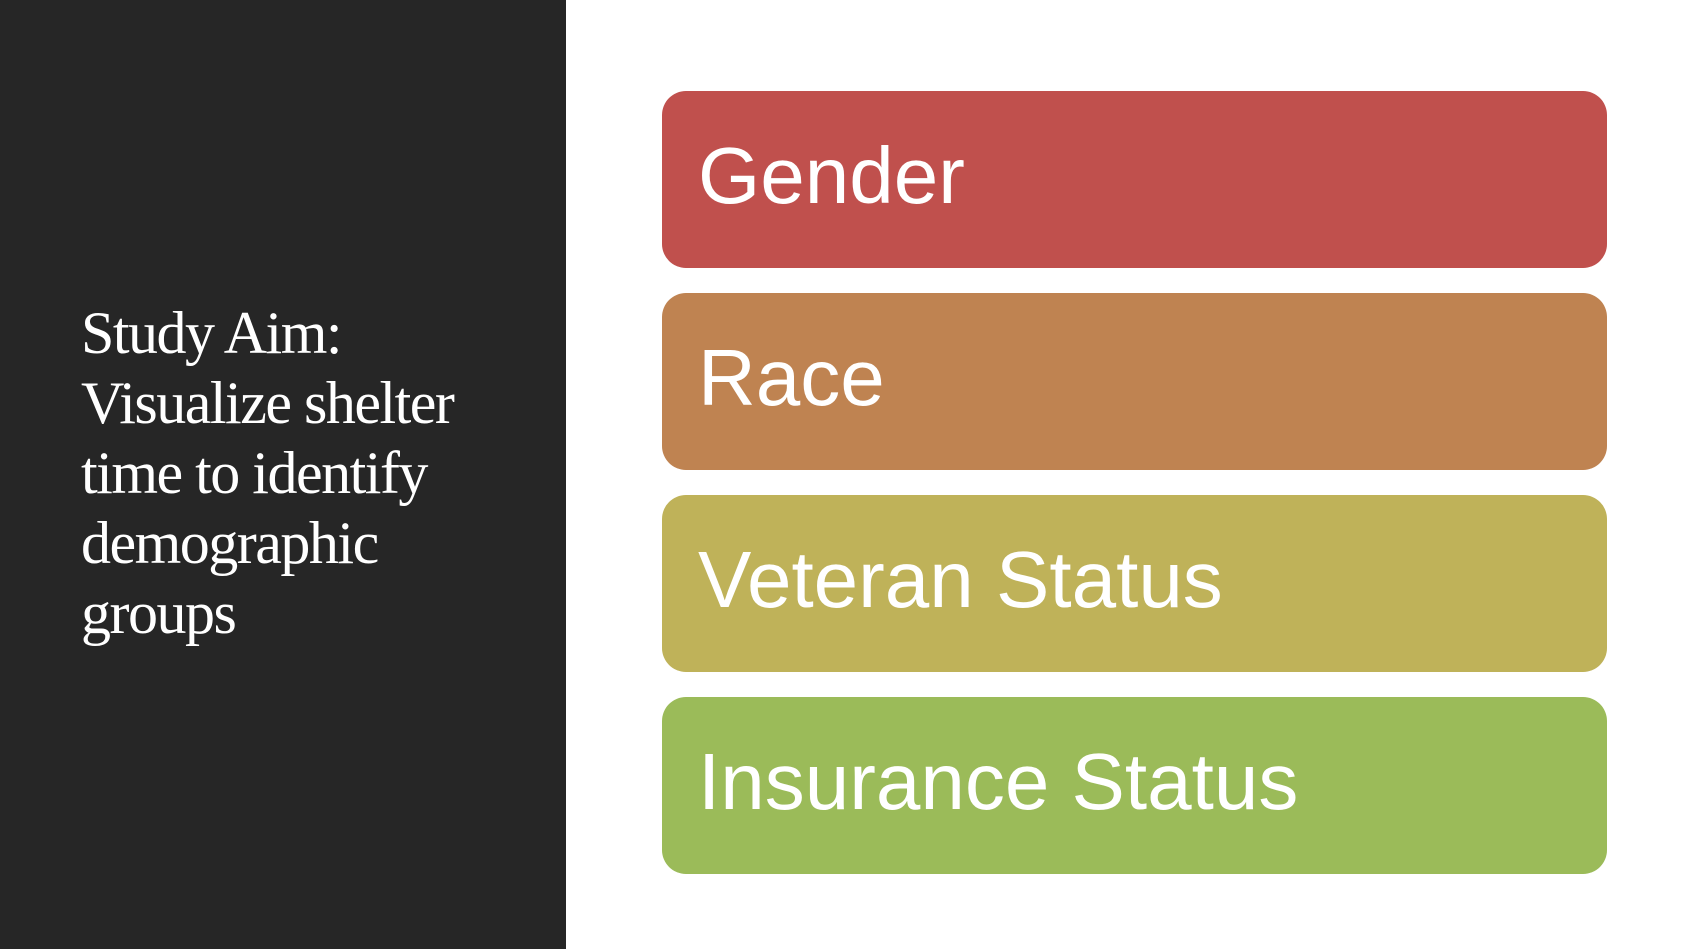 This screenshot has height=949, width=1687. I want to click on category-label-veteran-status: Veteran Status, so click(960, 579).